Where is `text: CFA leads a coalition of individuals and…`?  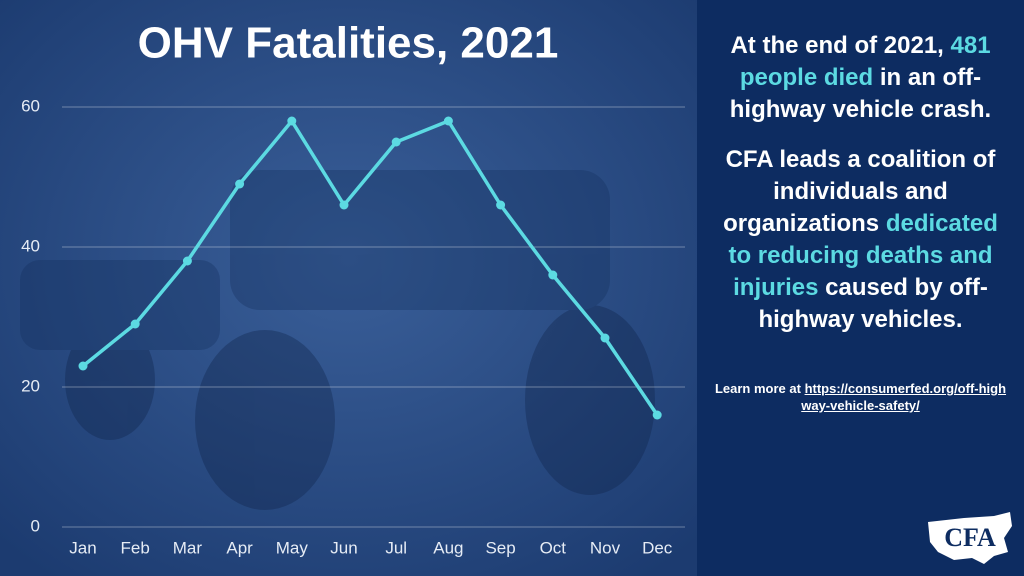 text: CFA leads a coalition of individuals and… is located at coordinates (859, 191).